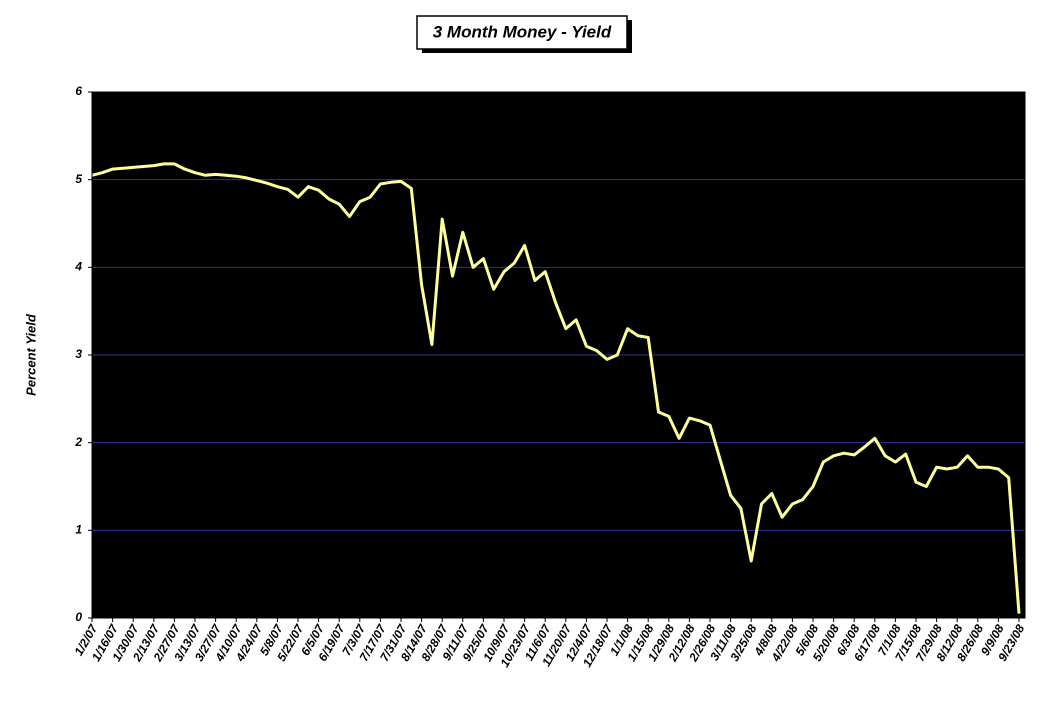  Describe the element at coordinates (30, 354) in the screenshot. I see `y-axis-label: Percent Yield` at that location.